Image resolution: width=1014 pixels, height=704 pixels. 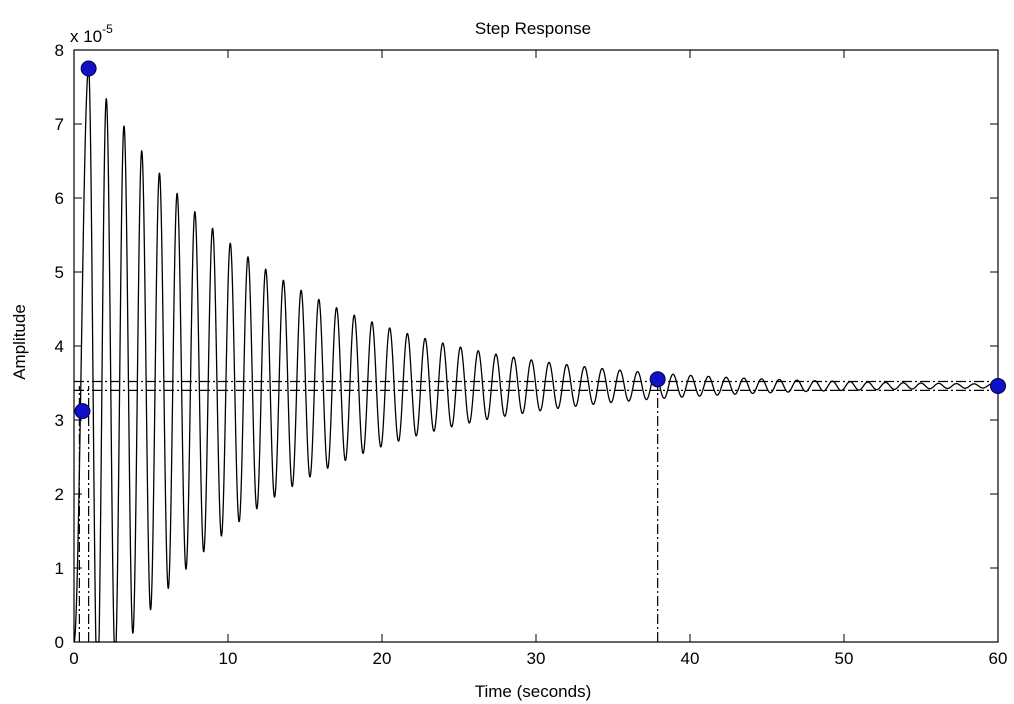 I want to click on y-tick-label: 3, so click(x=59, y=420).